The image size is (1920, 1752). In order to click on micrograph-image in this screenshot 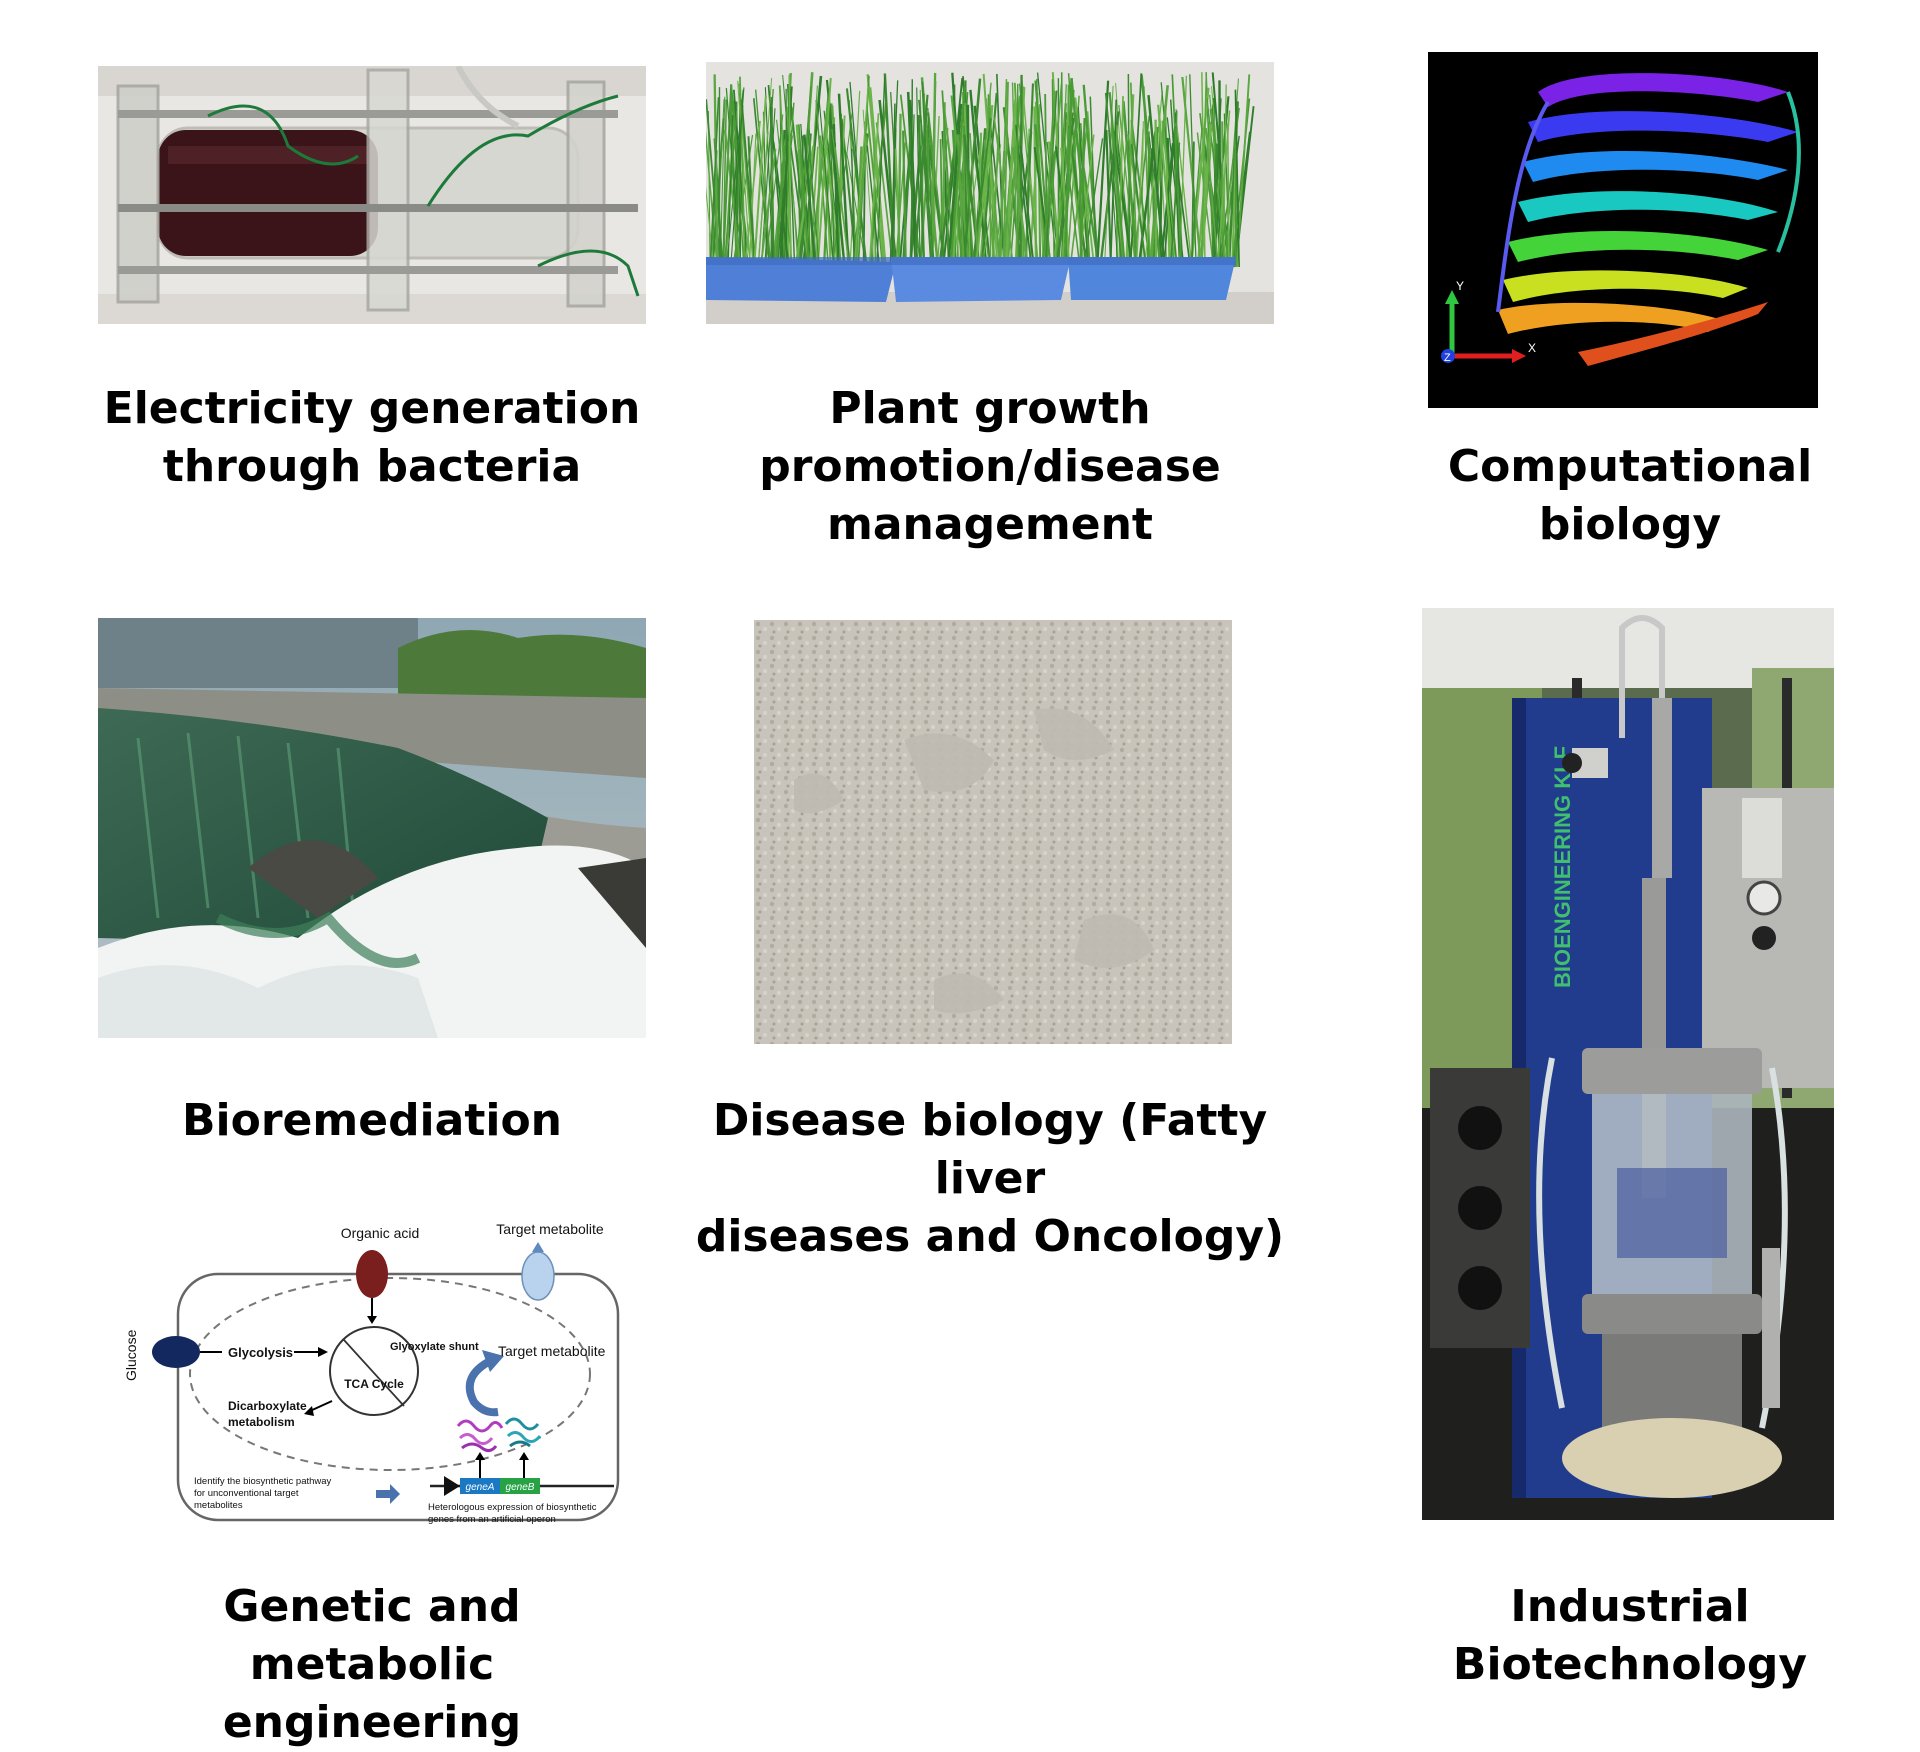, I will do `click(993, 832)`.